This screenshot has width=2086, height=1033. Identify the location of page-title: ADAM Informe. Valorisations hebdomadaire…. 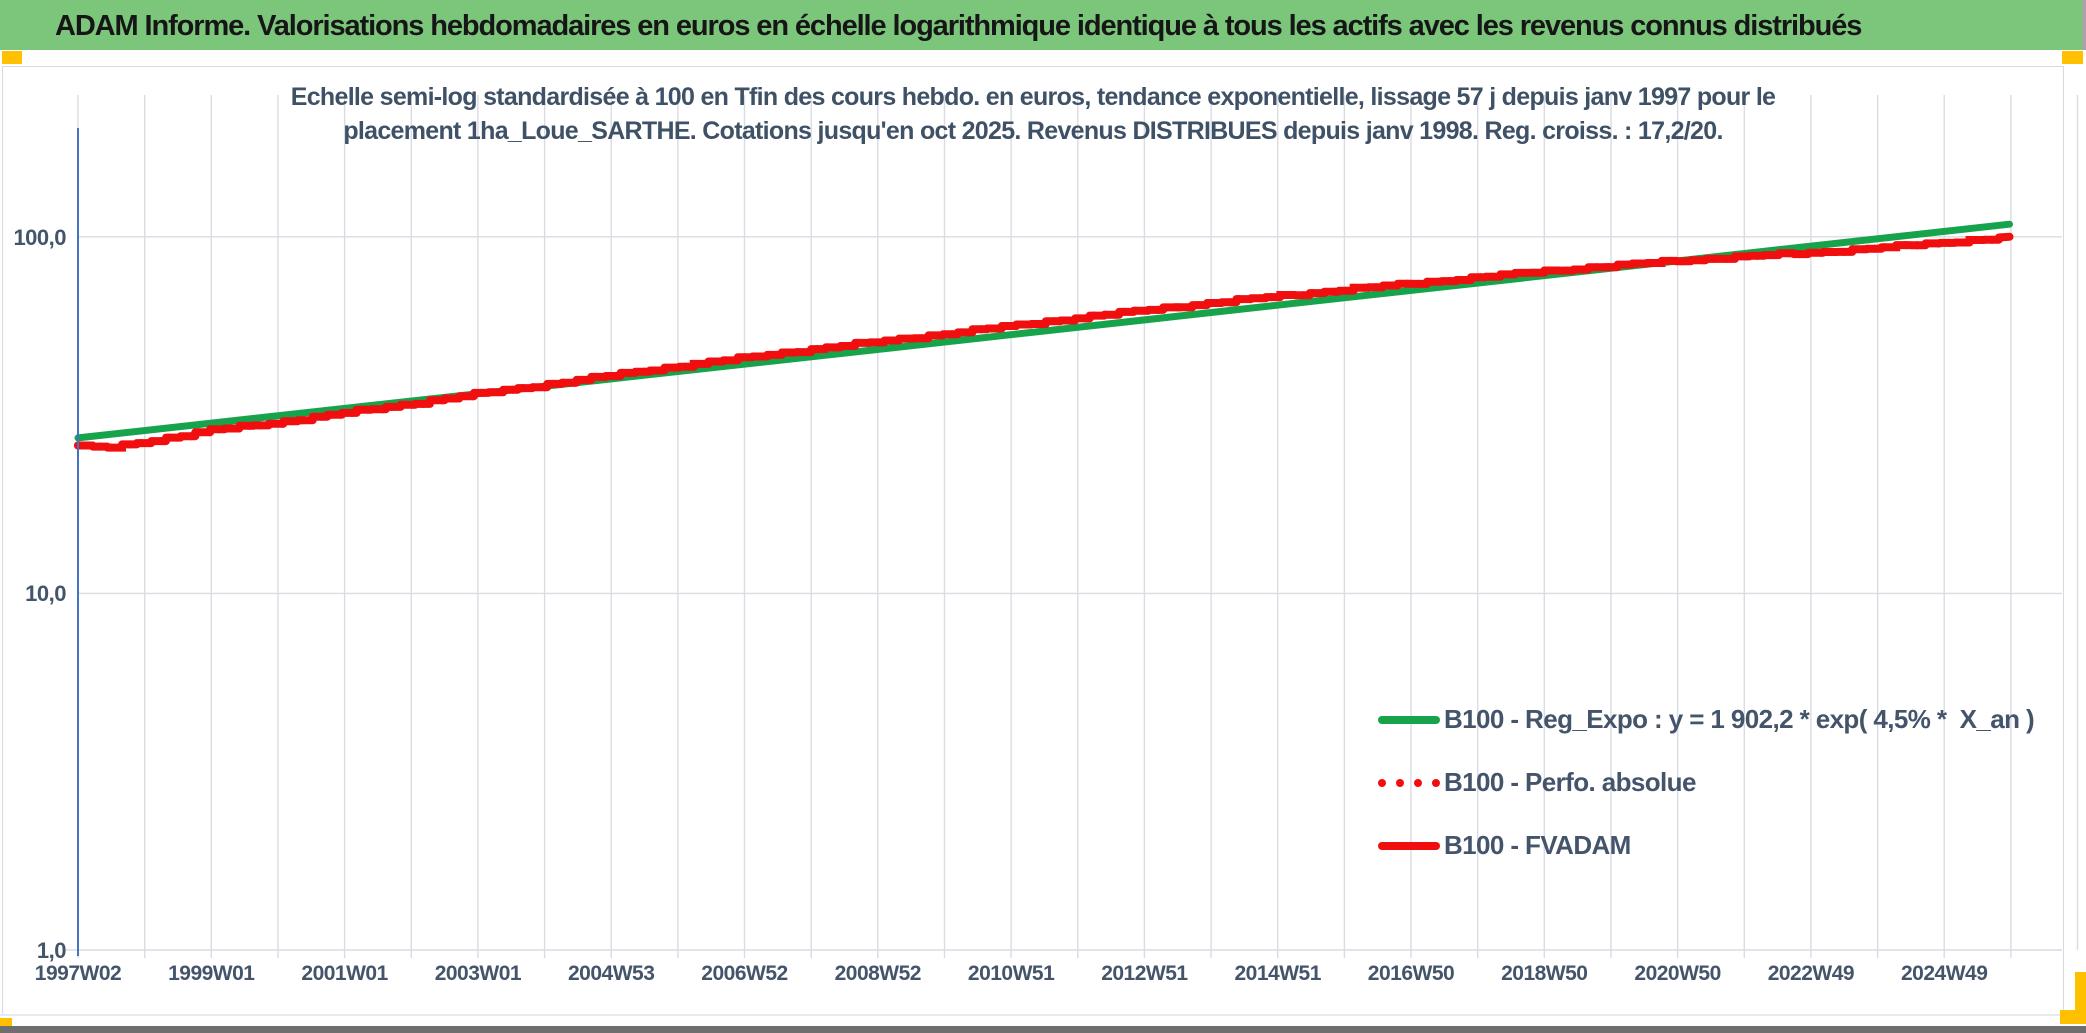
(958, 26).